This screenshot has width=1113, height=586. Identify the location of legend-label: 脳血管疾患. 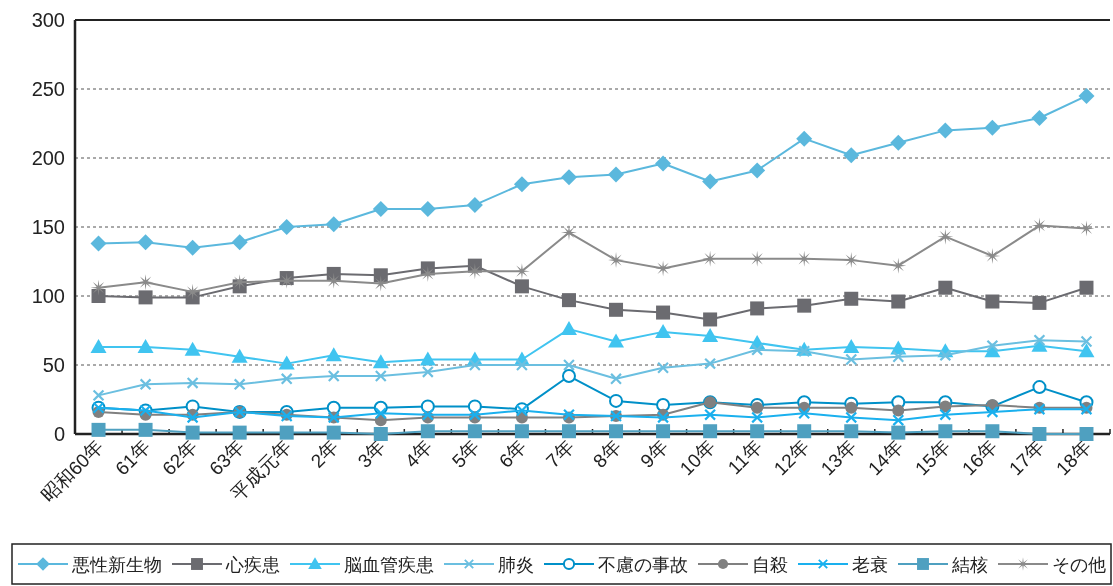
(389, 565).